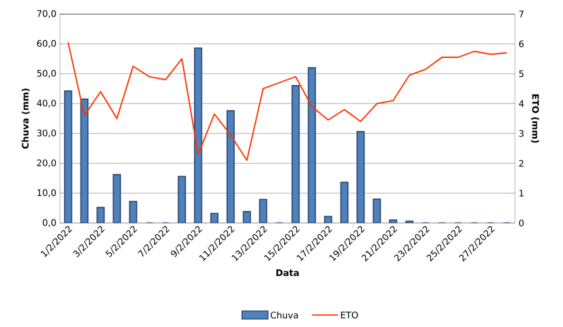  I want to click on y2-tick-label: 7, so click(521, 14).